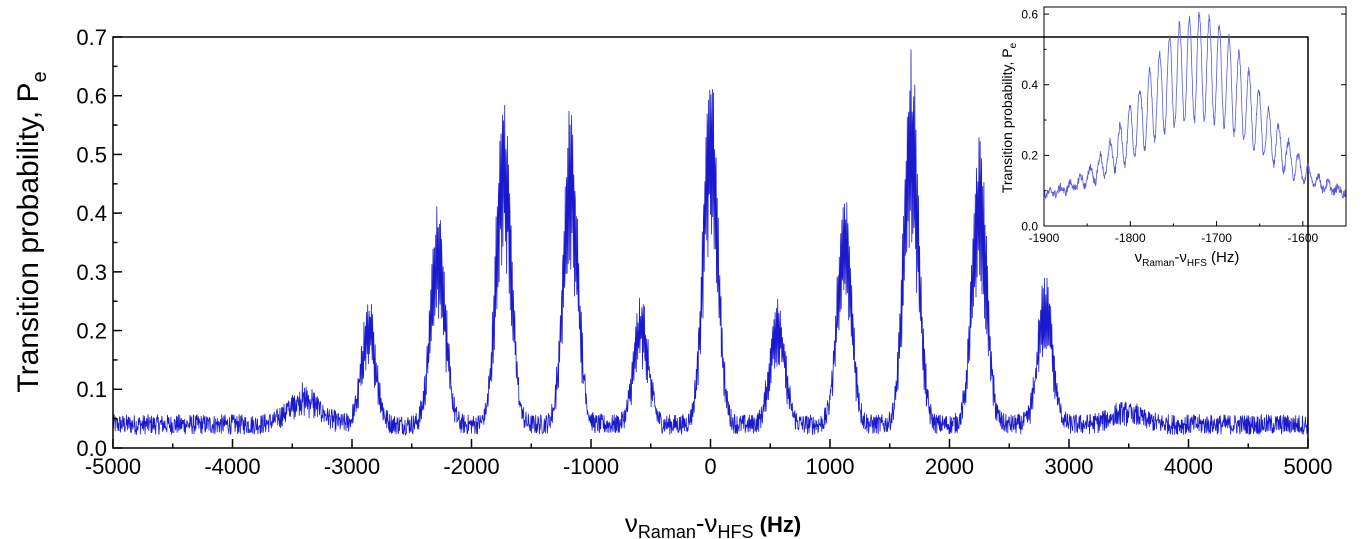  What do you see at coordinates (1216, 238) in the screenshot?
I see `inset-x-tick-label: -1700` at bounding box center [1216, 238].